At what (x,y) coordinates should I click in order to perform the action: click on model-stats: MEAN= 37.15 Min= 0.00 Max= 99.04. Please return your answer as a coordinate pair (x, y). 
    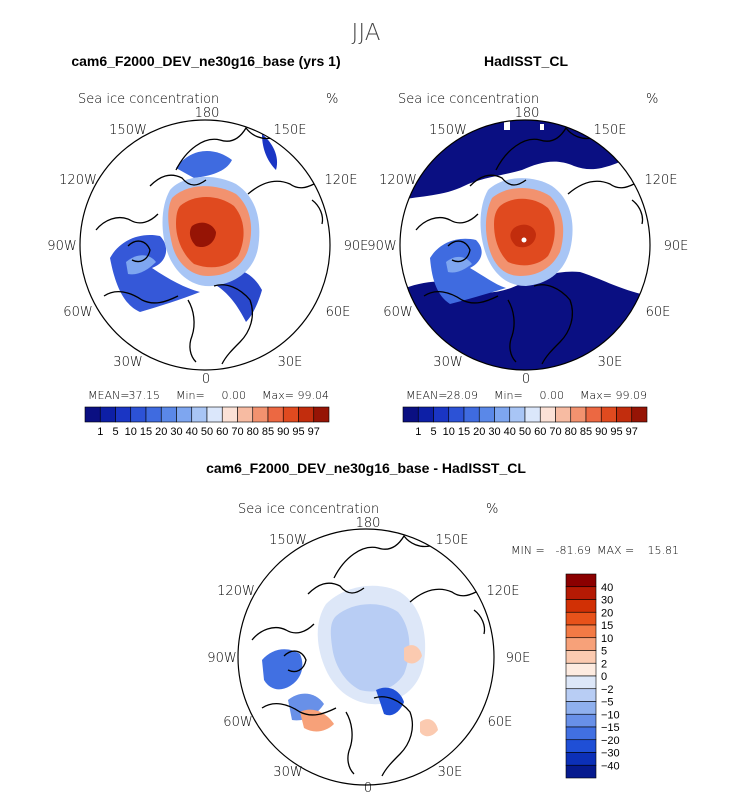
    Looking at the image, I should click on (208, 395).